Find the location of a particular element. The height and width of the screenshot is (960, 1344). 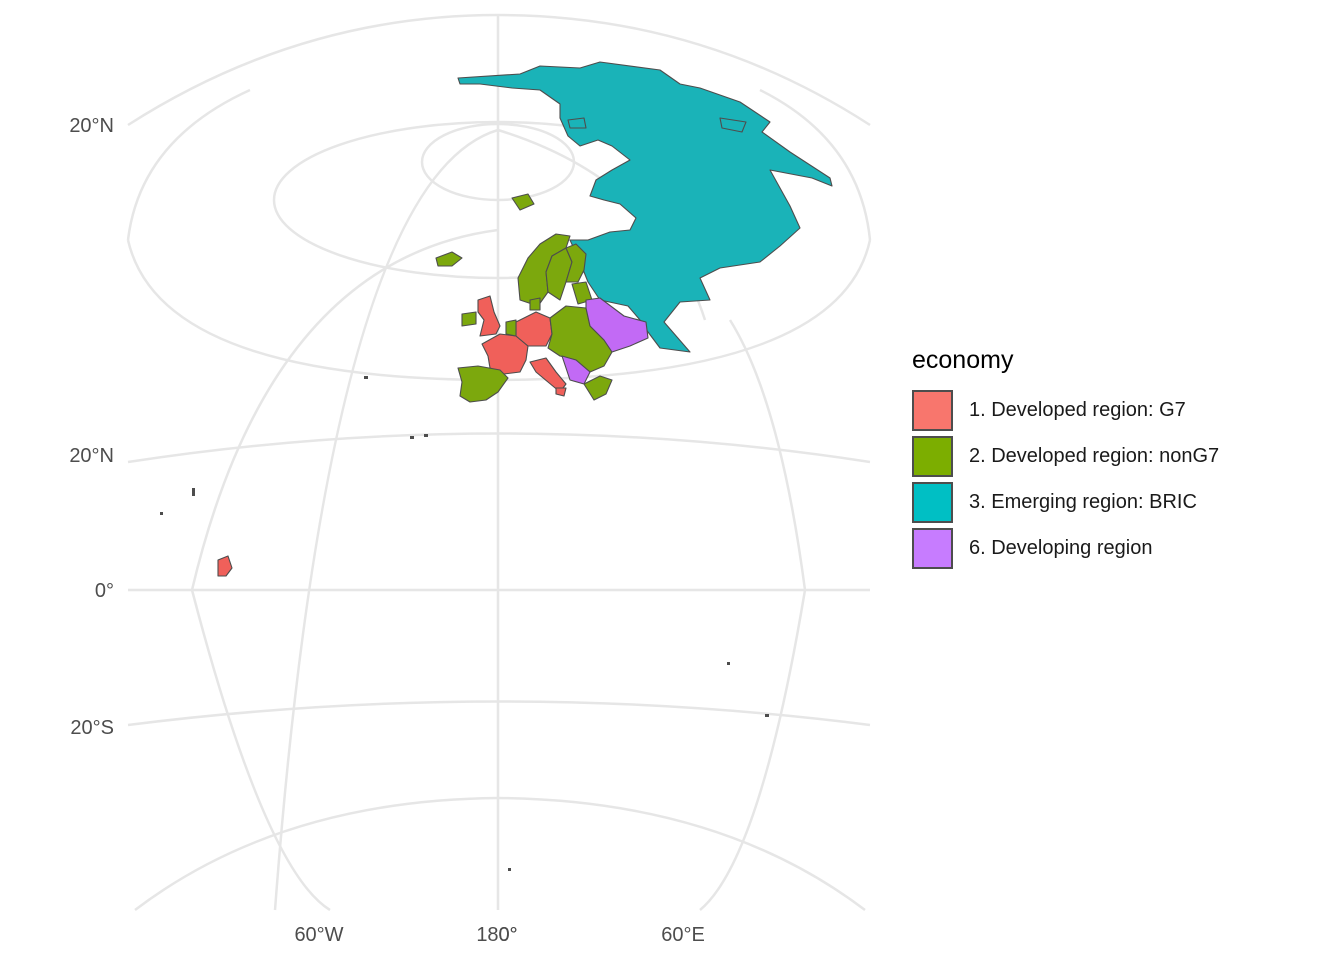

x-label-3: 0° is located at coordinates (507, 935).